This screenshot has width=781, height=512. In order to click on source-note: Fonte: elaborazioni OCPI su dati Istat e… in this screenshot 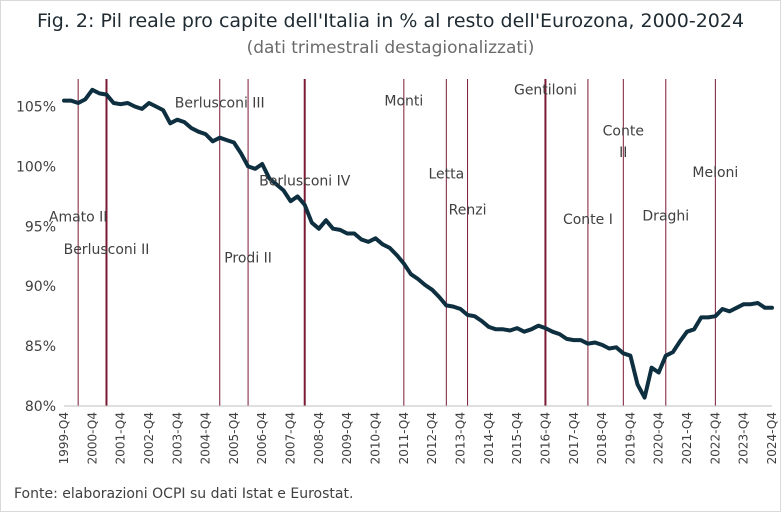, I will do `click(184, 494)`.